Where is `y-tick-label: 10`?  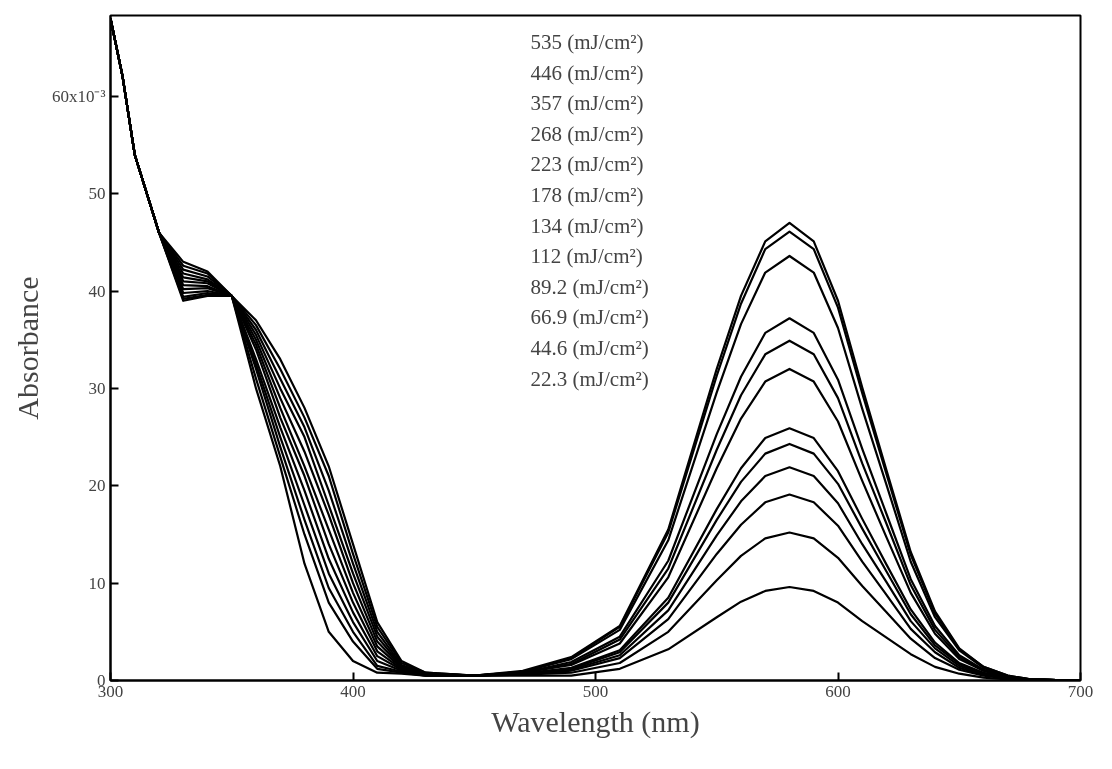 y-tick-label: 10 is located at coordinates (97, 583).